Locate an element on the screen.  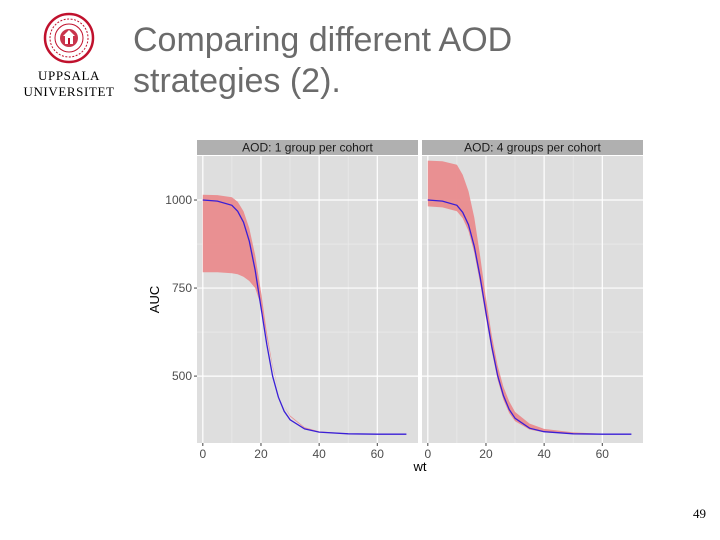
logo-text-line-1: UPPSALA is located at coordinates (69, 75).